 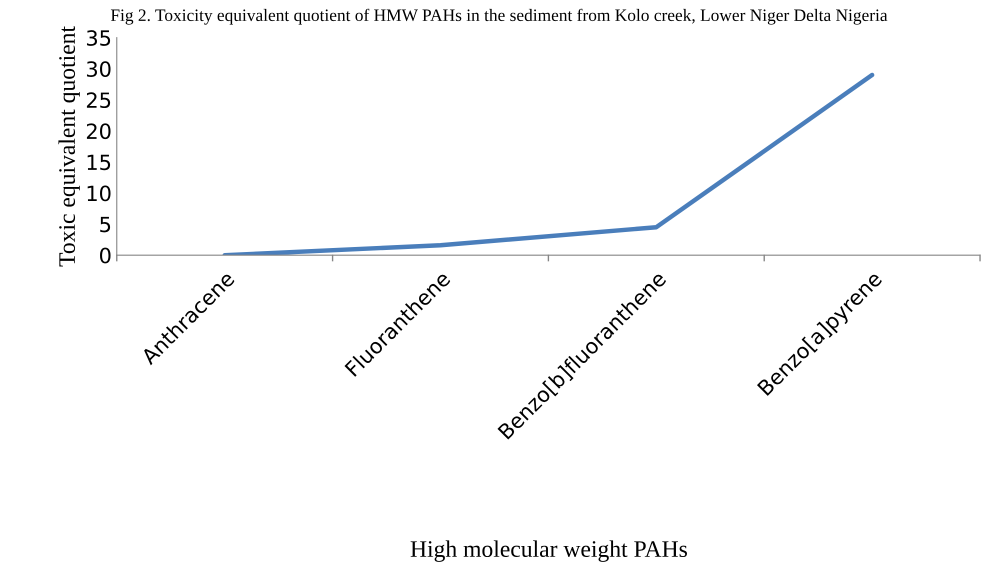 What do you see at coordinates (499, 16) in the screenshot?
I see `chart-title: Fig 2. Toxicity equivalent quotient of HMW PAHs in the sediment from Kolo creek, Lower Niger Delta Nigeria` at bounding box center [499, 16].